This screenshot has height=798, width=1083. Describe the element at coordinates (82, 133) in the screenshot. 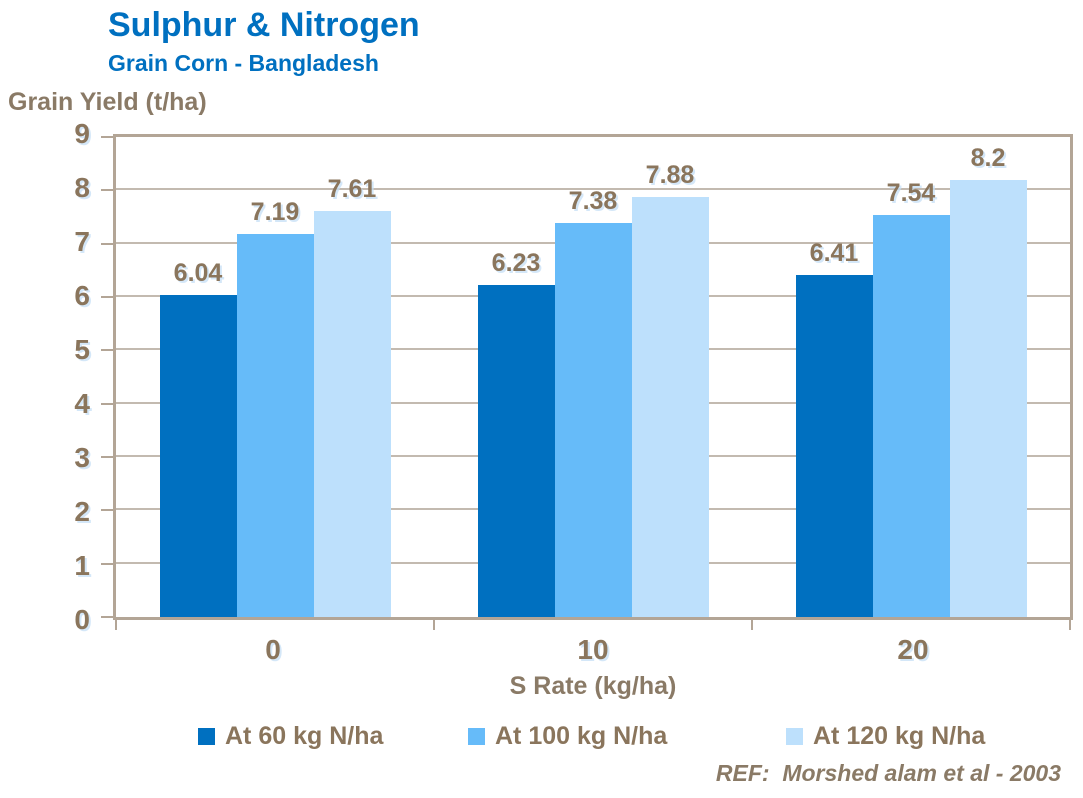

I see `y-tick-label: 9` at that location.